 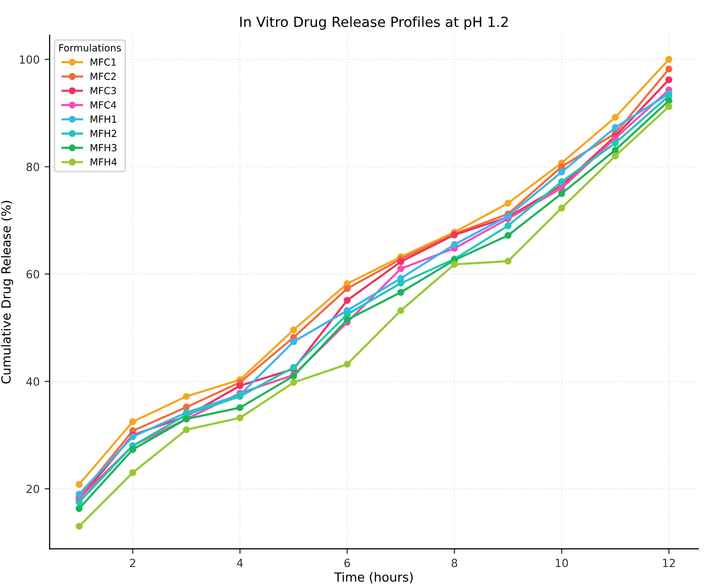 I want to click on x-tick-label: 12, so click(x=669, y=563).